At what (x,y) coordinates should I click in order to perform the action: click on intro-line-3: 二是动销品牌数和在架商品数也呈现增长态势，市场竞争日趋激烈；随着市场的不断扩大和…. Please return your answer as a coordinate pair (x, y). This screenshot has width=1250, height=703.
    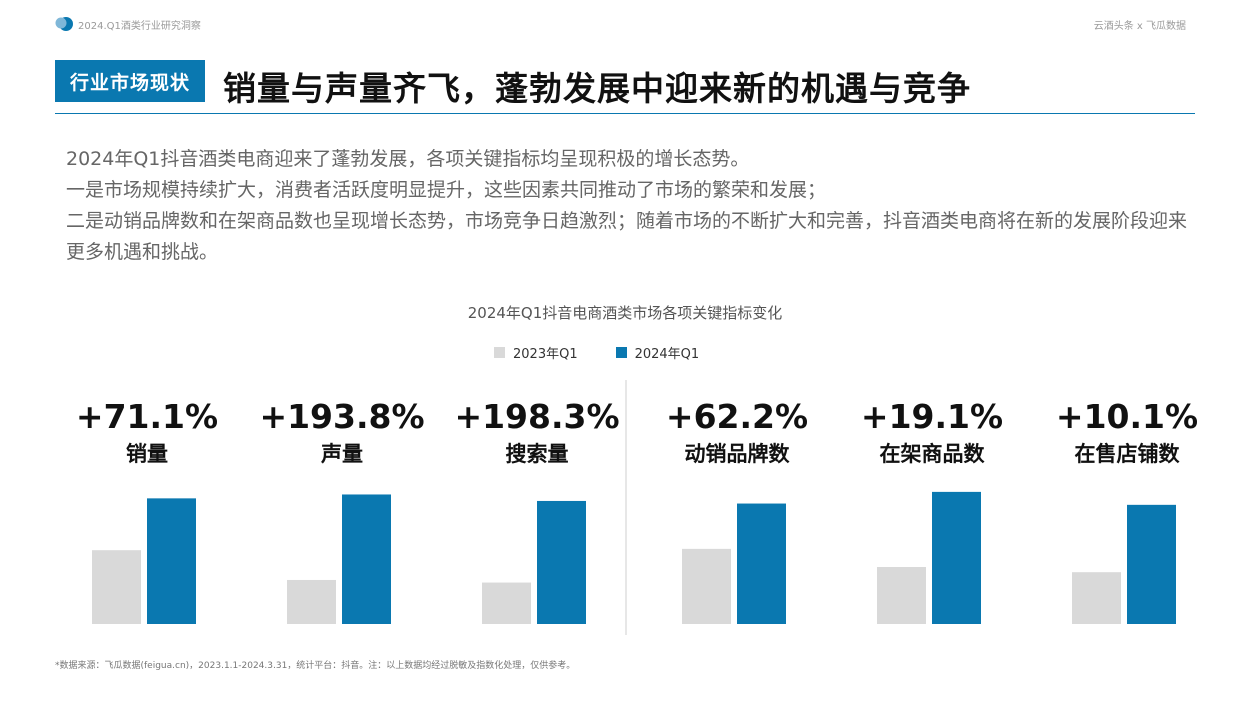
    Looking at the image, I should click on (627, 236).